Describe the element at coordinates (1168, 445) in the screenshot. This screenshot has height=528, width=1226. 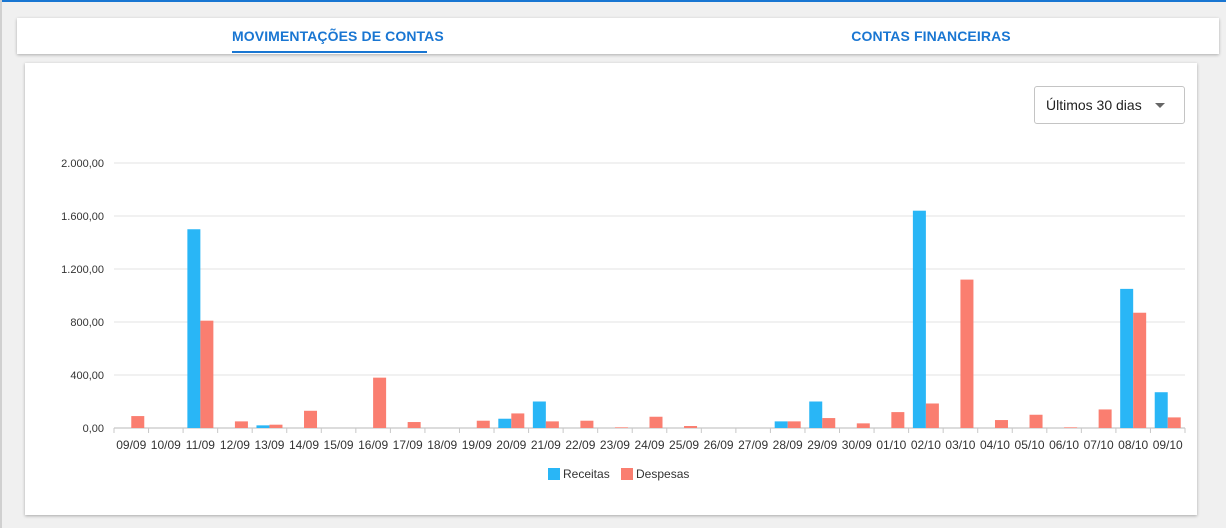
I see `x-tick-label: 09/10` at that location.